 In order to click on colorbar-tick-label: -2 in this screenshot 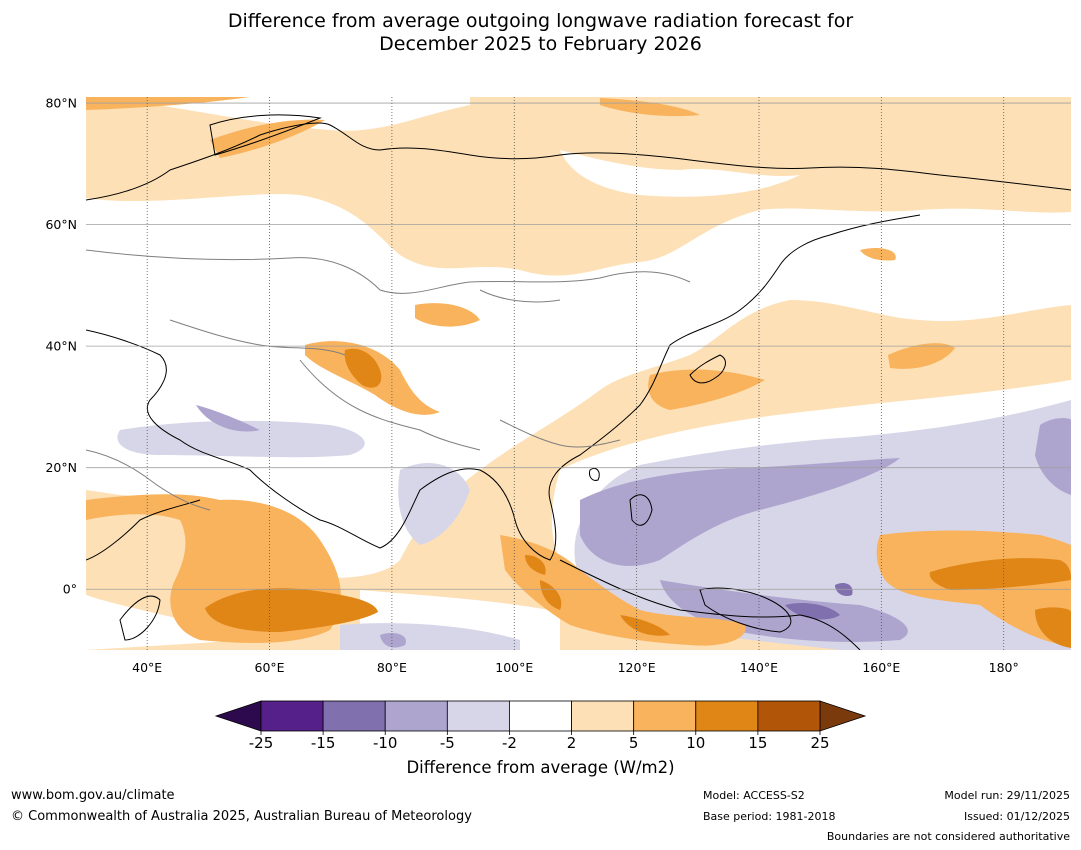, I will do `click(509, 743)`.